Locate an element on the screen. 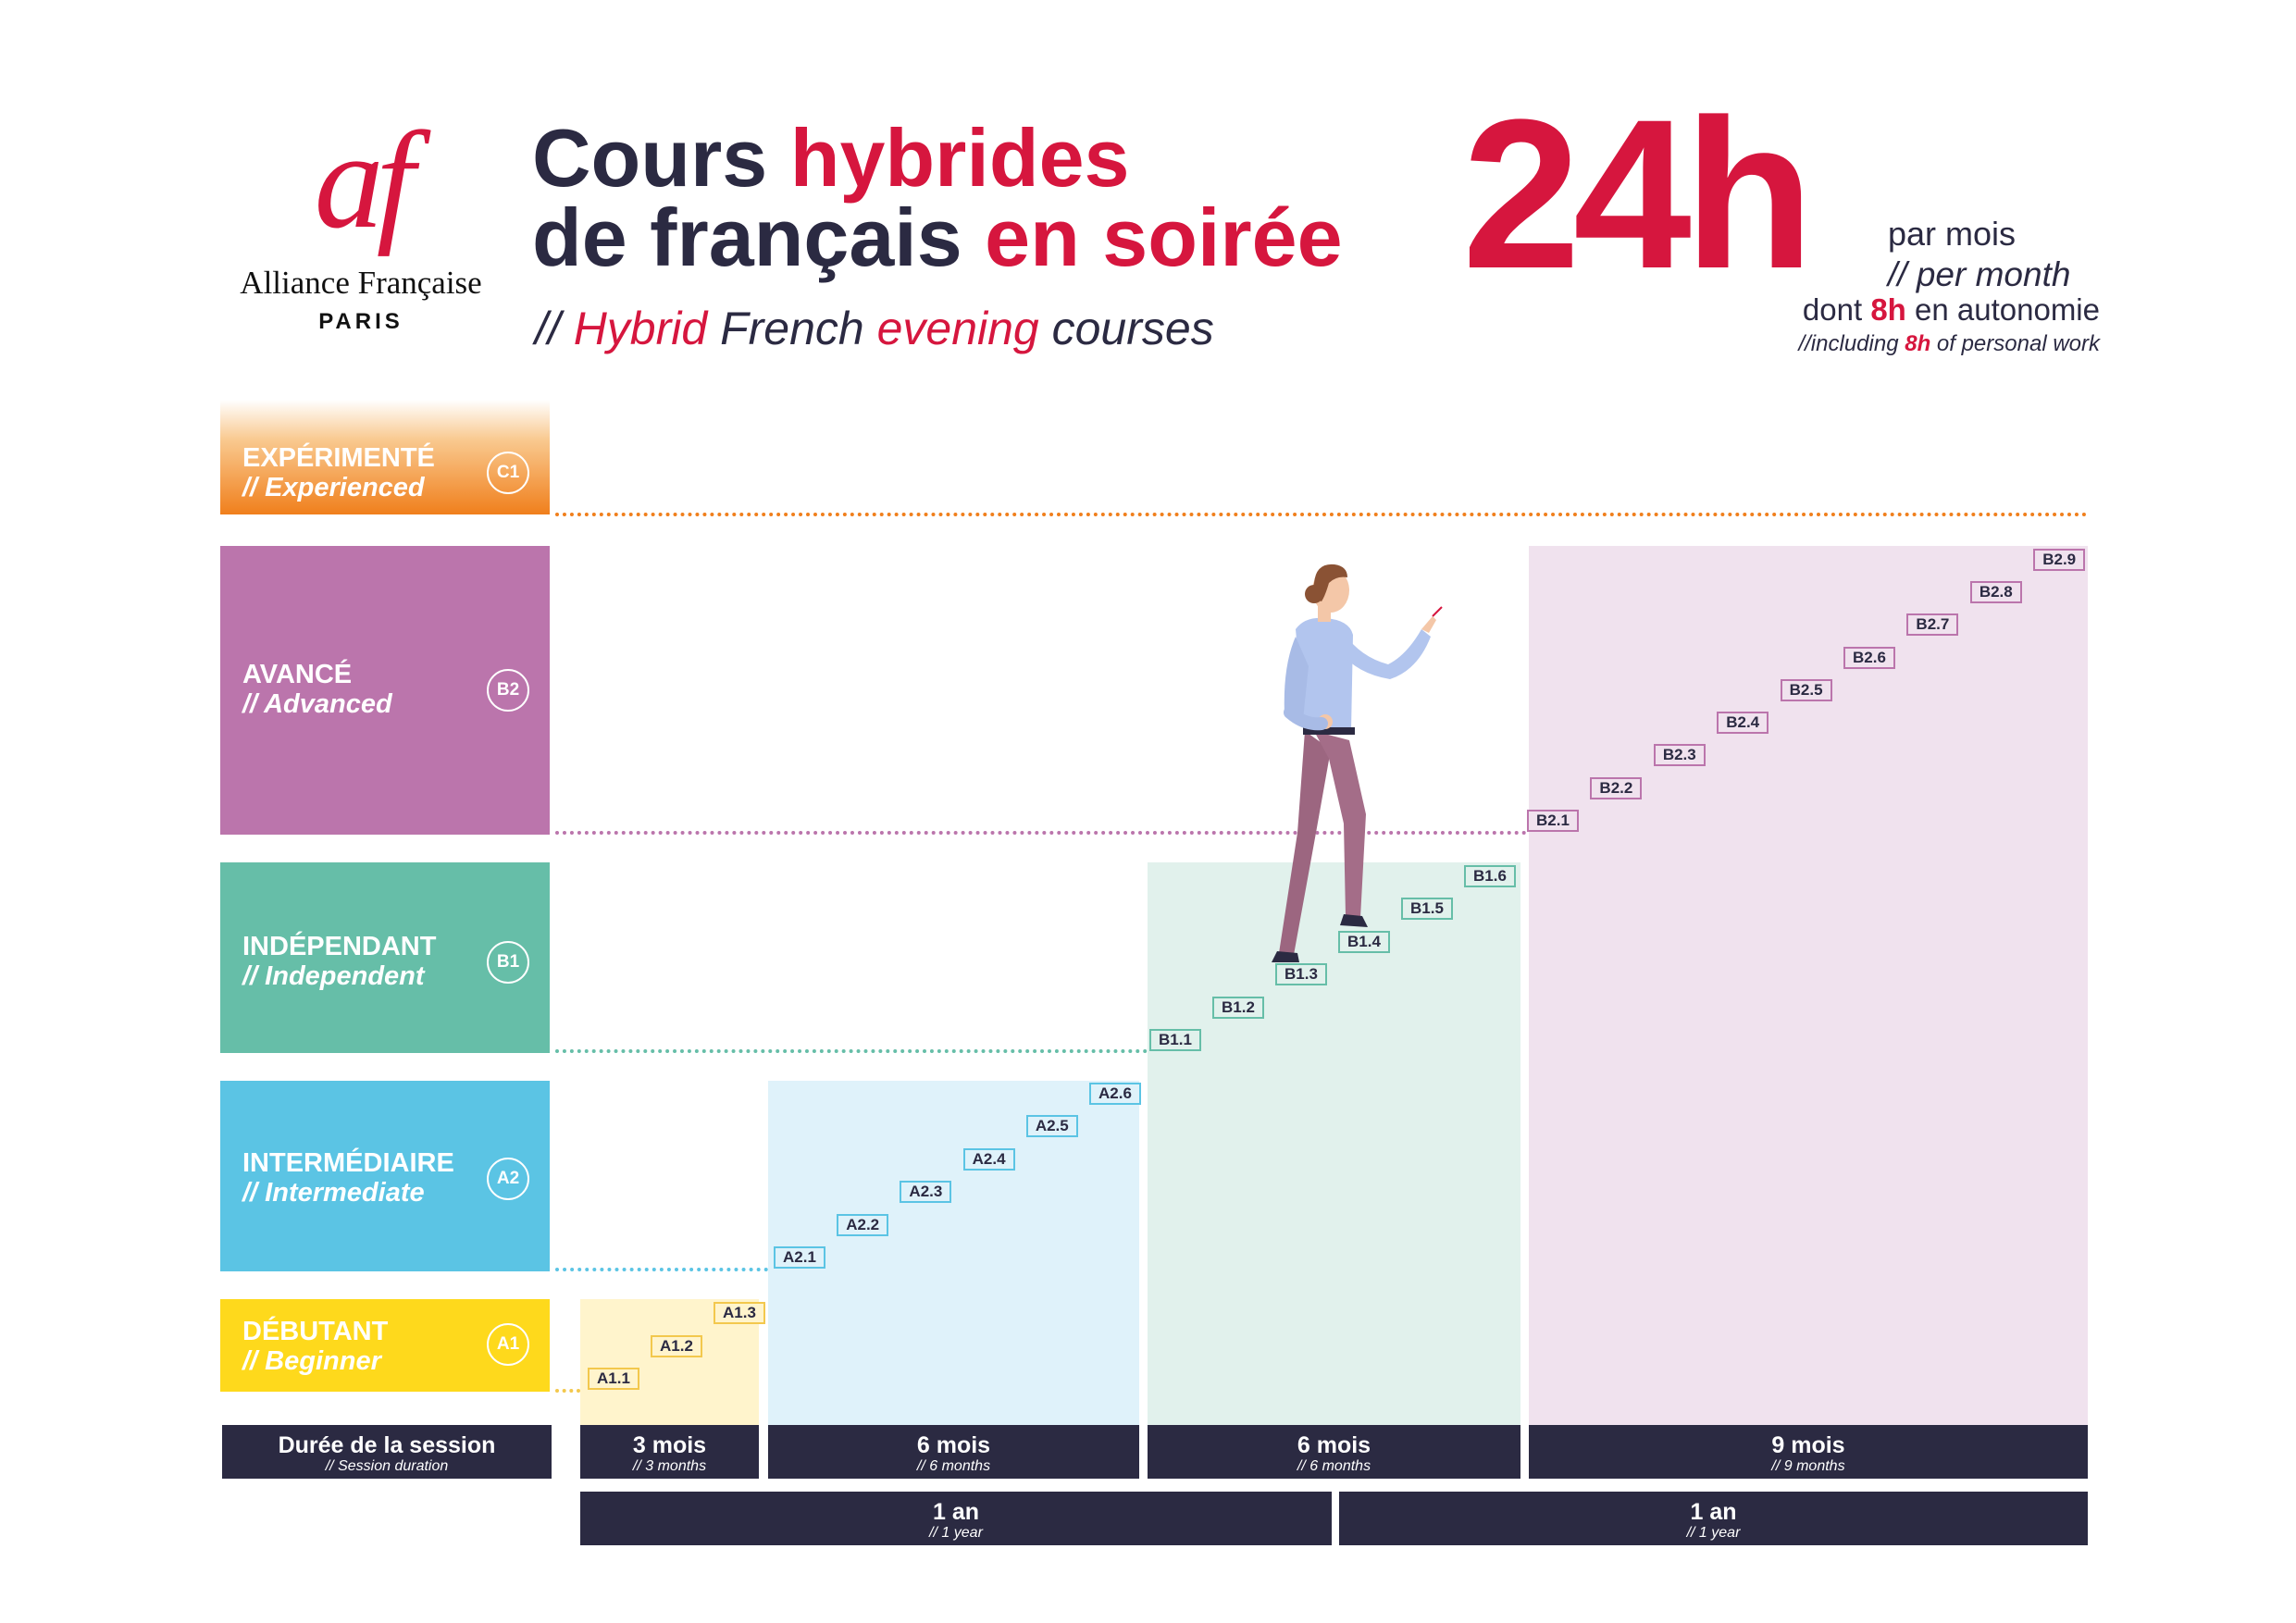 This screenshot has height=1623, width=2296. level-badge: B1 is located at coordinates (508, 962).